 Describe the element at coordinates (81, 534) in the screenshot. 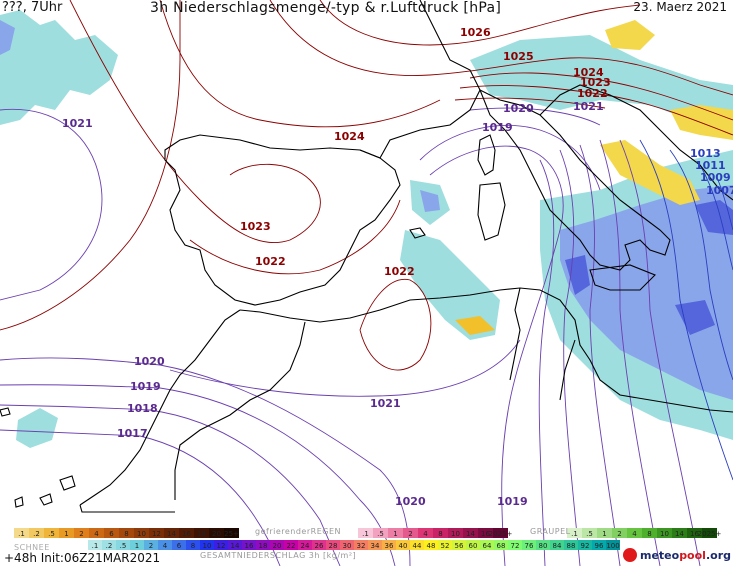

I see `legend-snow-value: 2` at that location.